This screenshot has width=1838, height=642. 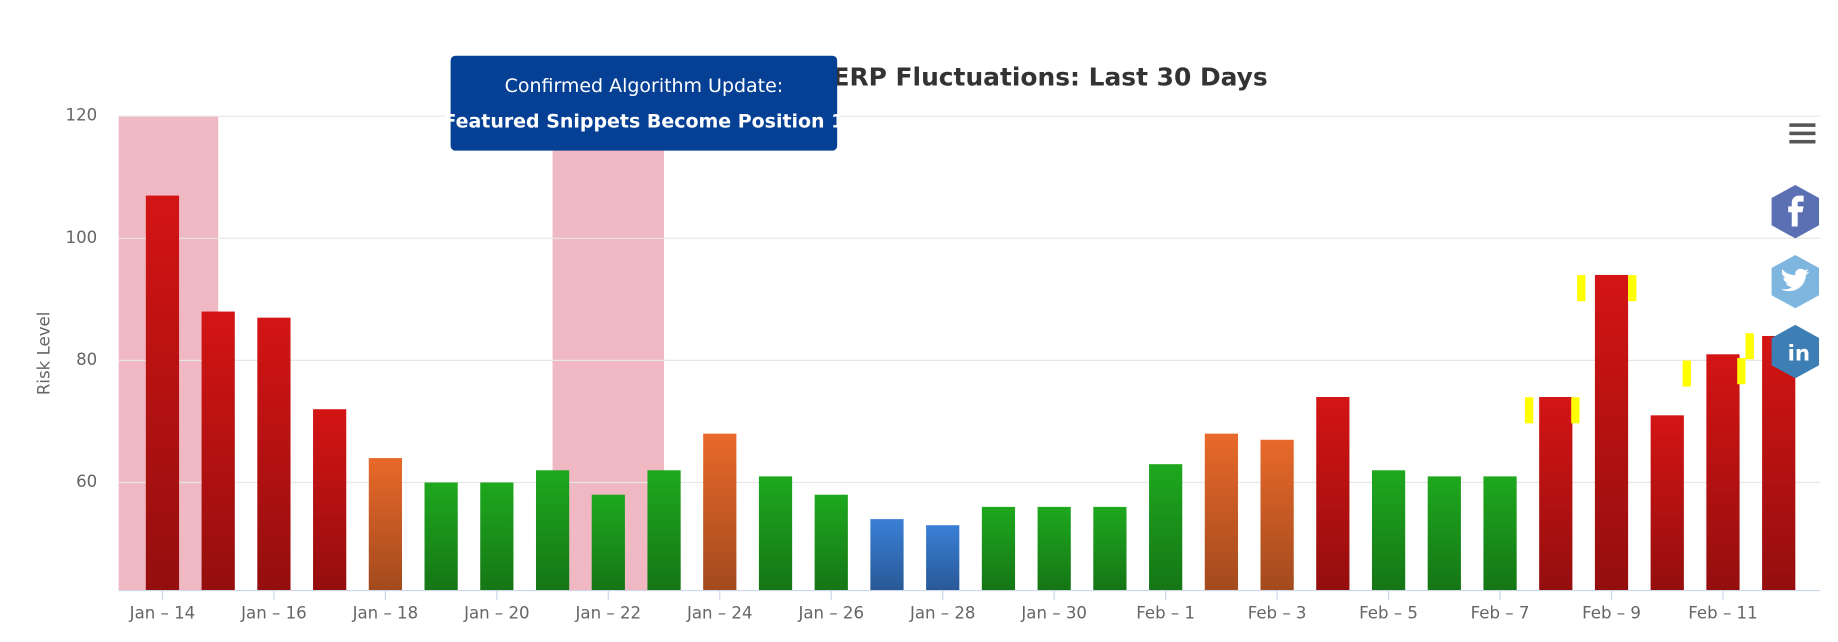 I want to click on tooltip-box, so click(x=644, y=103).